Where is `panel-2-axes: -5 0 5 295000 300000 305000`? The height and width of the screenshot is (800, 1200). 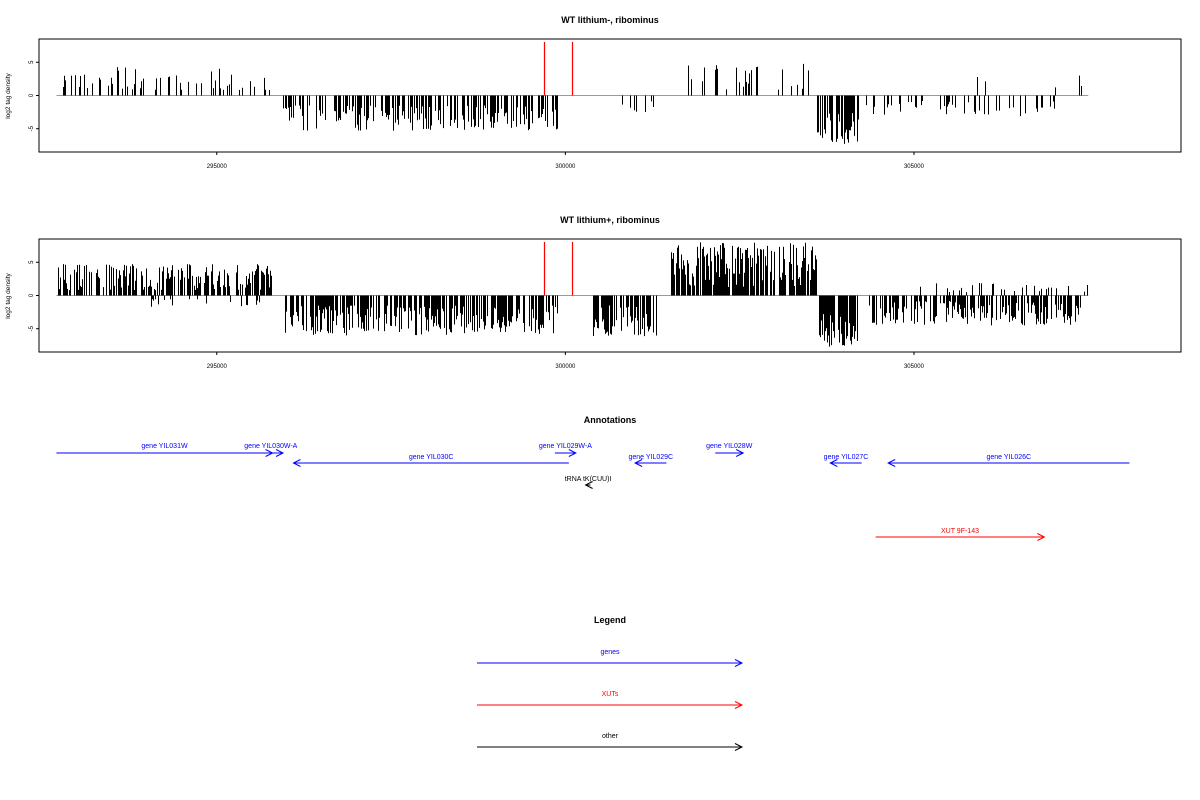 panel-2-axes: -5 0 5 295000 300000 305000 is located at coordinates (477, 315).